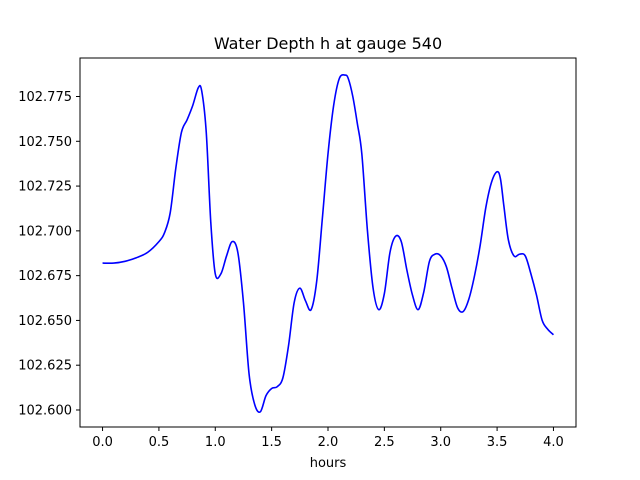 The width and height of the screenshot is (640, 480). I want to click on chart-title: Water Depth h at gauge 540, so click(328, 43).